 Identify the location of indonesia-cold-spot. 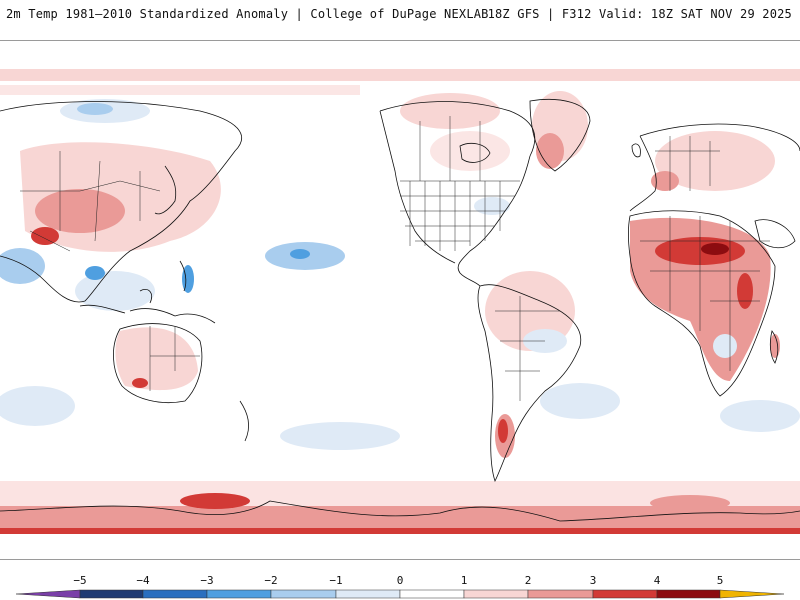
(95, 273).